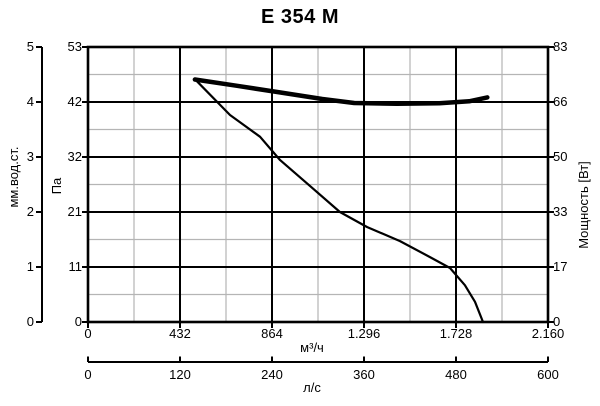  What do you see at coordinates (272, 333) in the screenshot?
I see `flow-m3h-tick-label: 864` at bounding box center [272, 333].